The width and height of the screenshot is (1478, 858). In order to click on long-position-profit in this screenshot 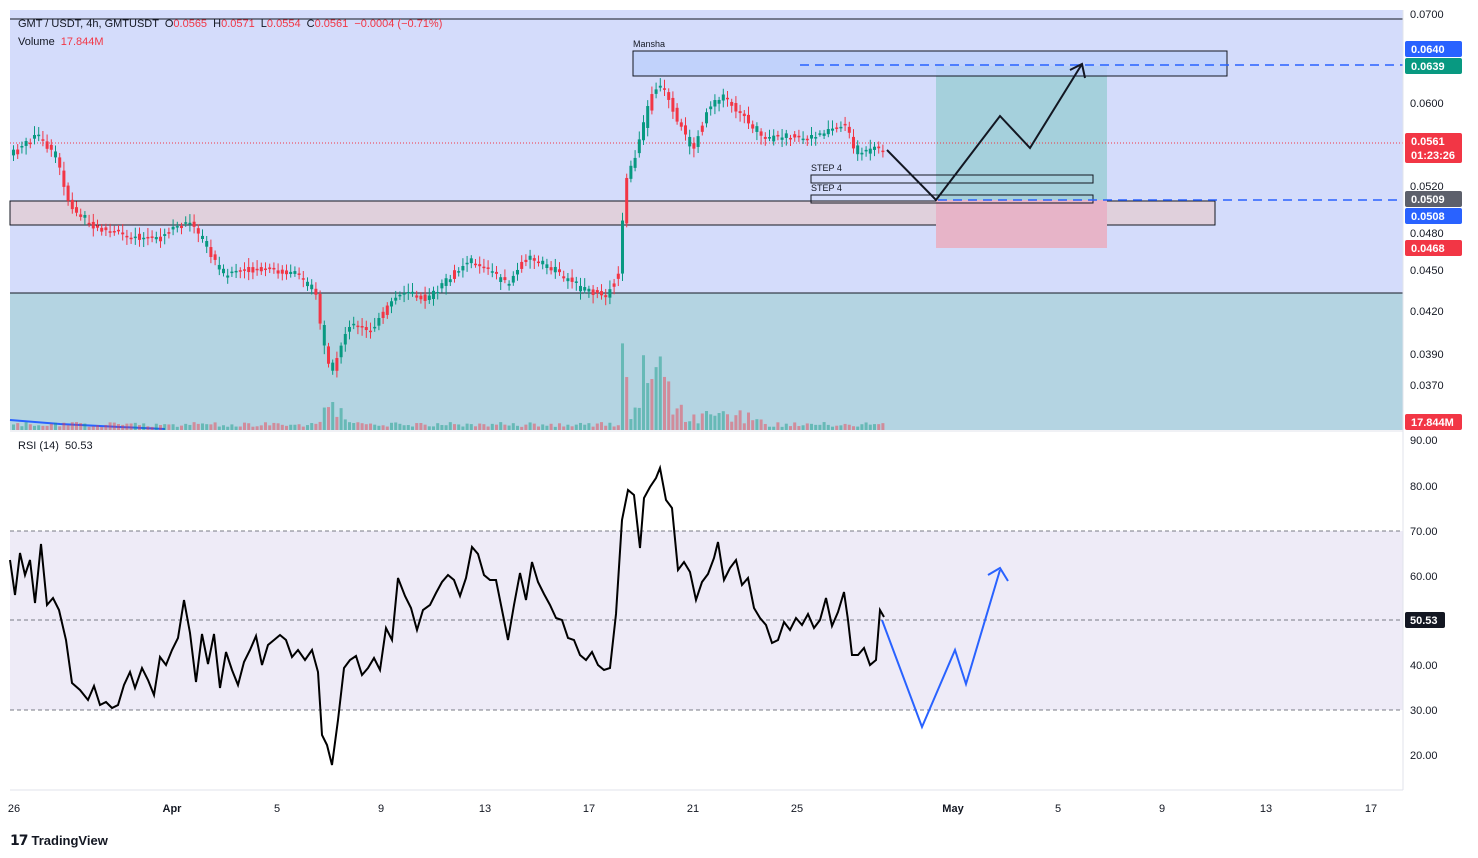, I will do `click(1021, 133)`.